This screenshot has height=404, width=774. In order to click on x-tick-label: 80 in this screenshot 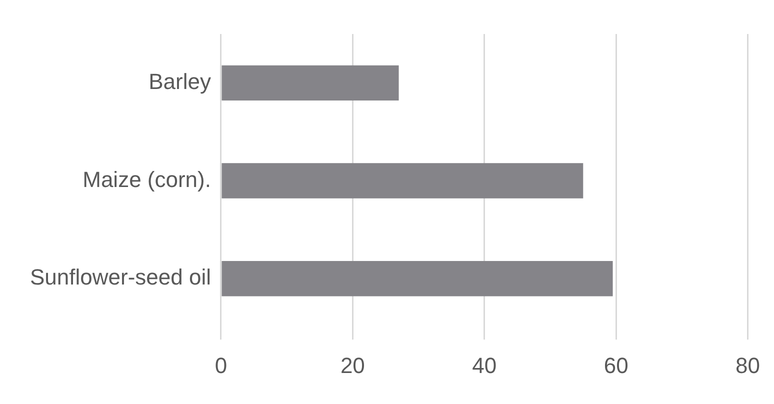, I will do `click(748, 365)`.